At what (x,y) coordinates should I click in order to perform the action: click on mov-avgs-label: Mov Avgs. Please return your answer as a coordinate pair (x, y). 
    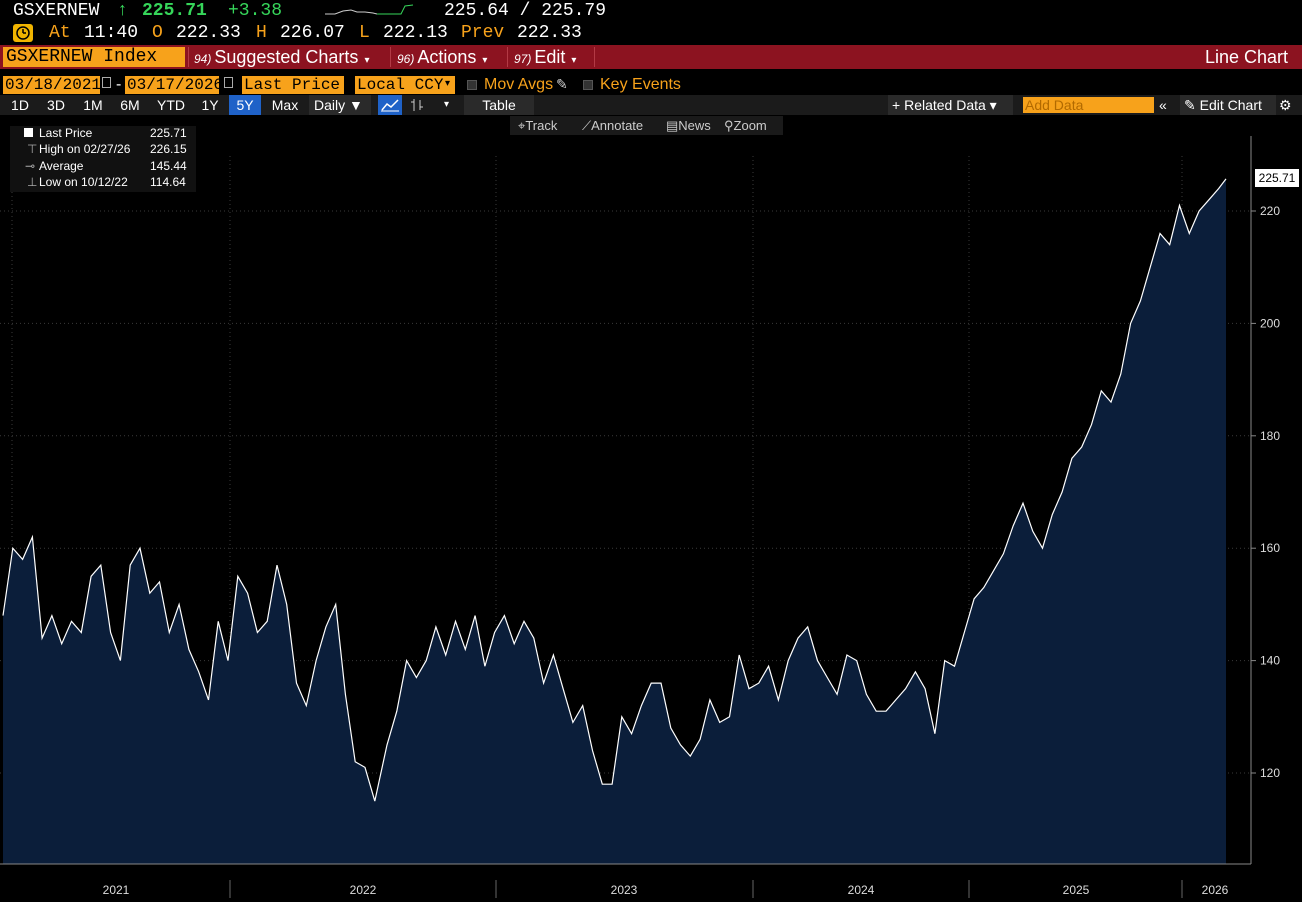
    Looking at the image, I should click on (519, 84).